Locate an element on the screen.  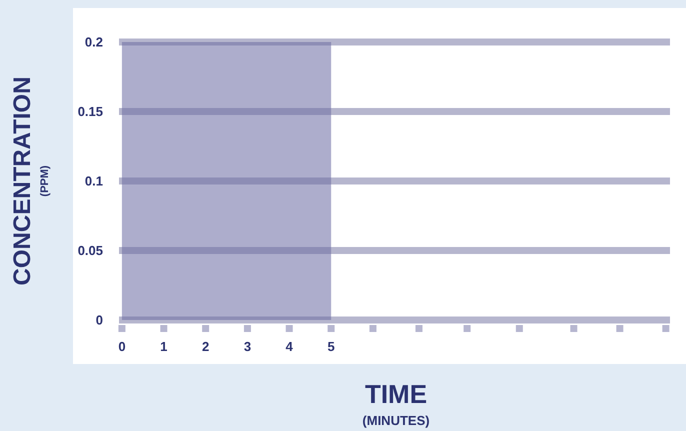
y-tick-label: 0.1 is located at coordinates (93, 181).